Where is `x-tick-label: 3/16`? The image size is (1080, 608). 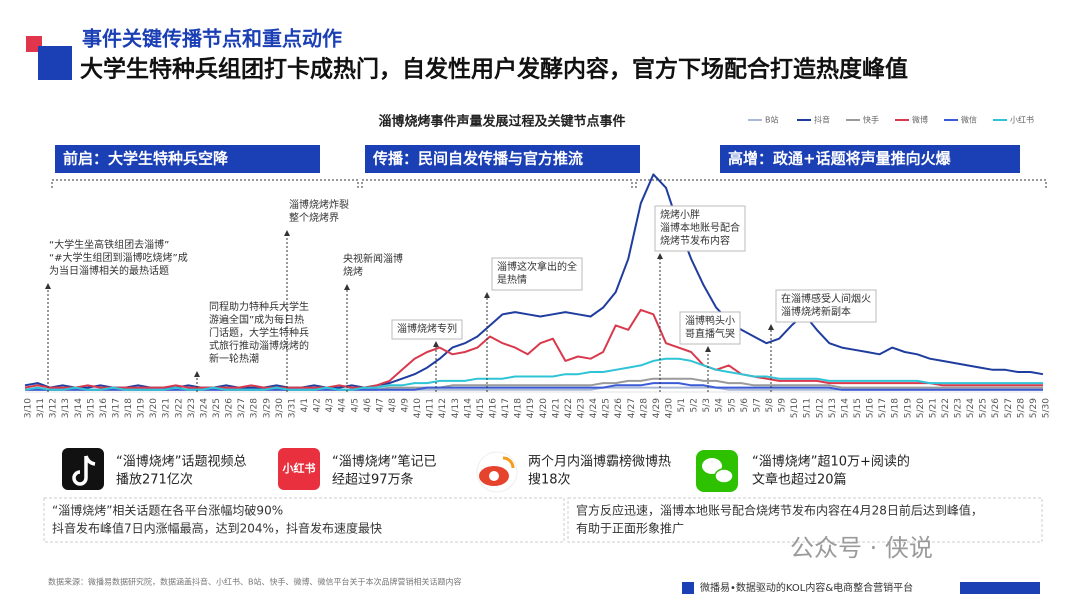
x-tick-label: 3/16 is located at coordinates (104, 408).